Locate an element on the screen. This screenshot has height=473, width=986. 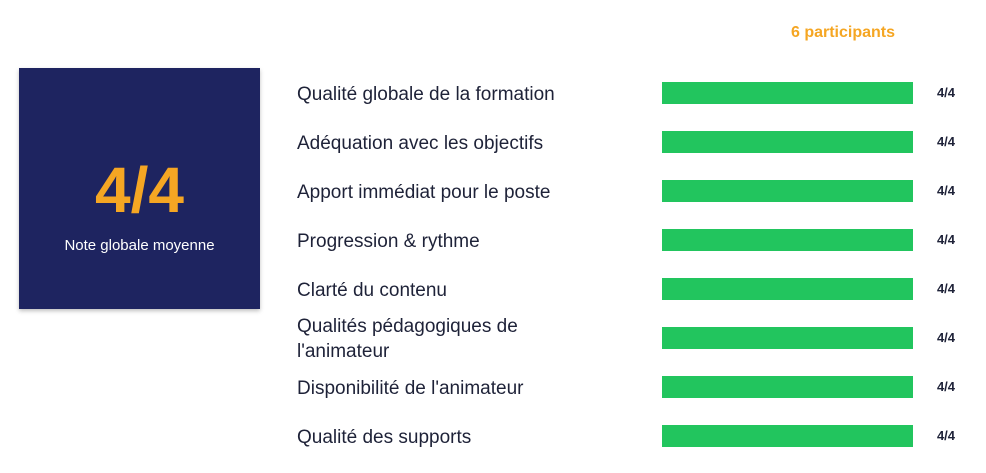
category-label: Qualités pédagogiques de l'animateur is located at coordinates (407, 339).